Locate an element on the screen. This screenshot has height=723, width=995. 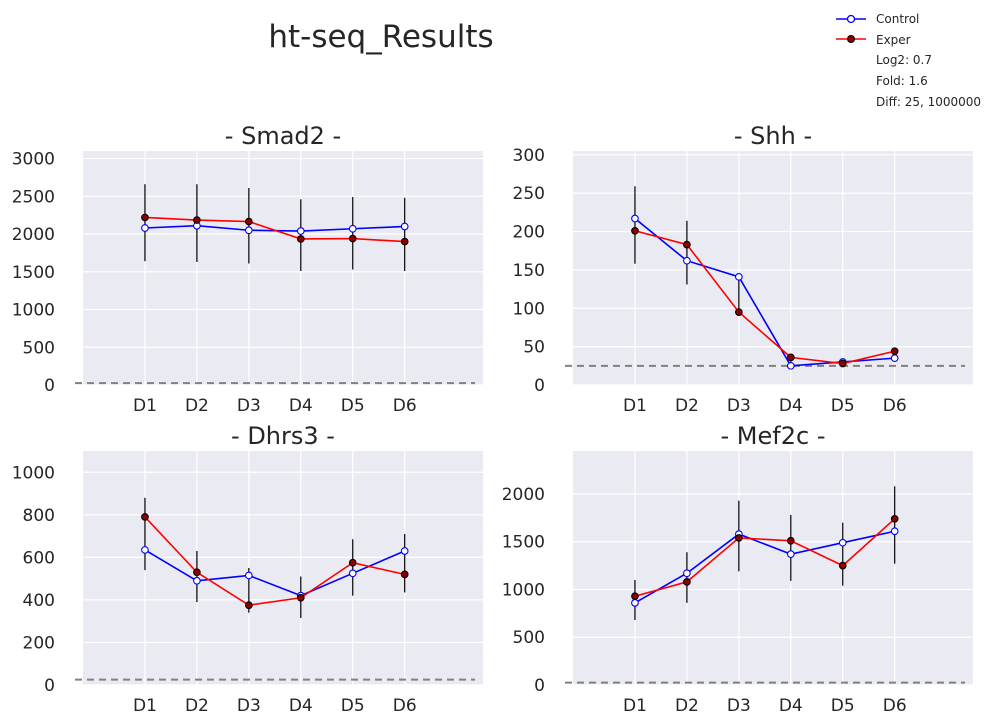
panel-title: - Smad2 - is located at coordinates (283, 136).